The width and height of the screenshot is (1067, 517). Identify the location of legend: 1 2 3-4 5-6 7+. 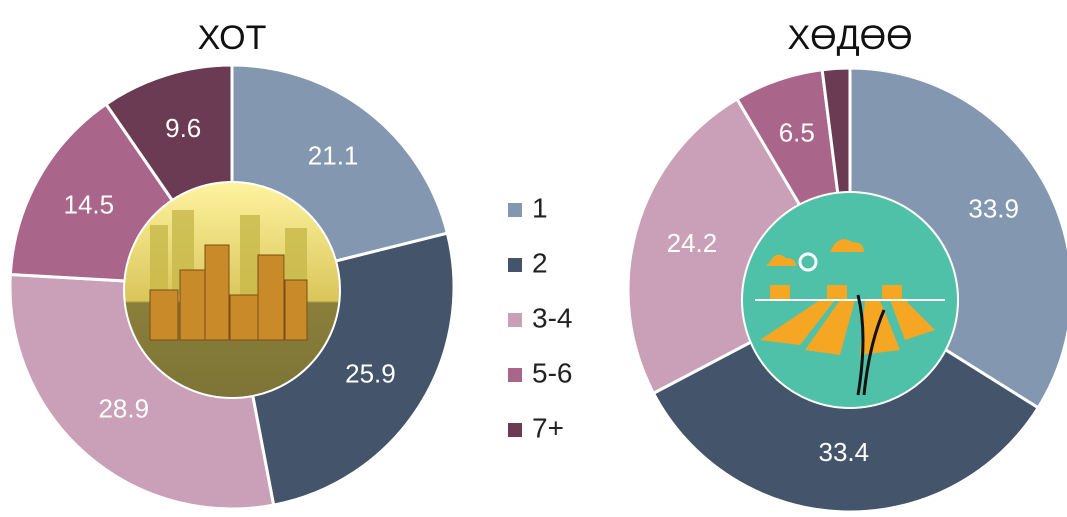
(540, 317).